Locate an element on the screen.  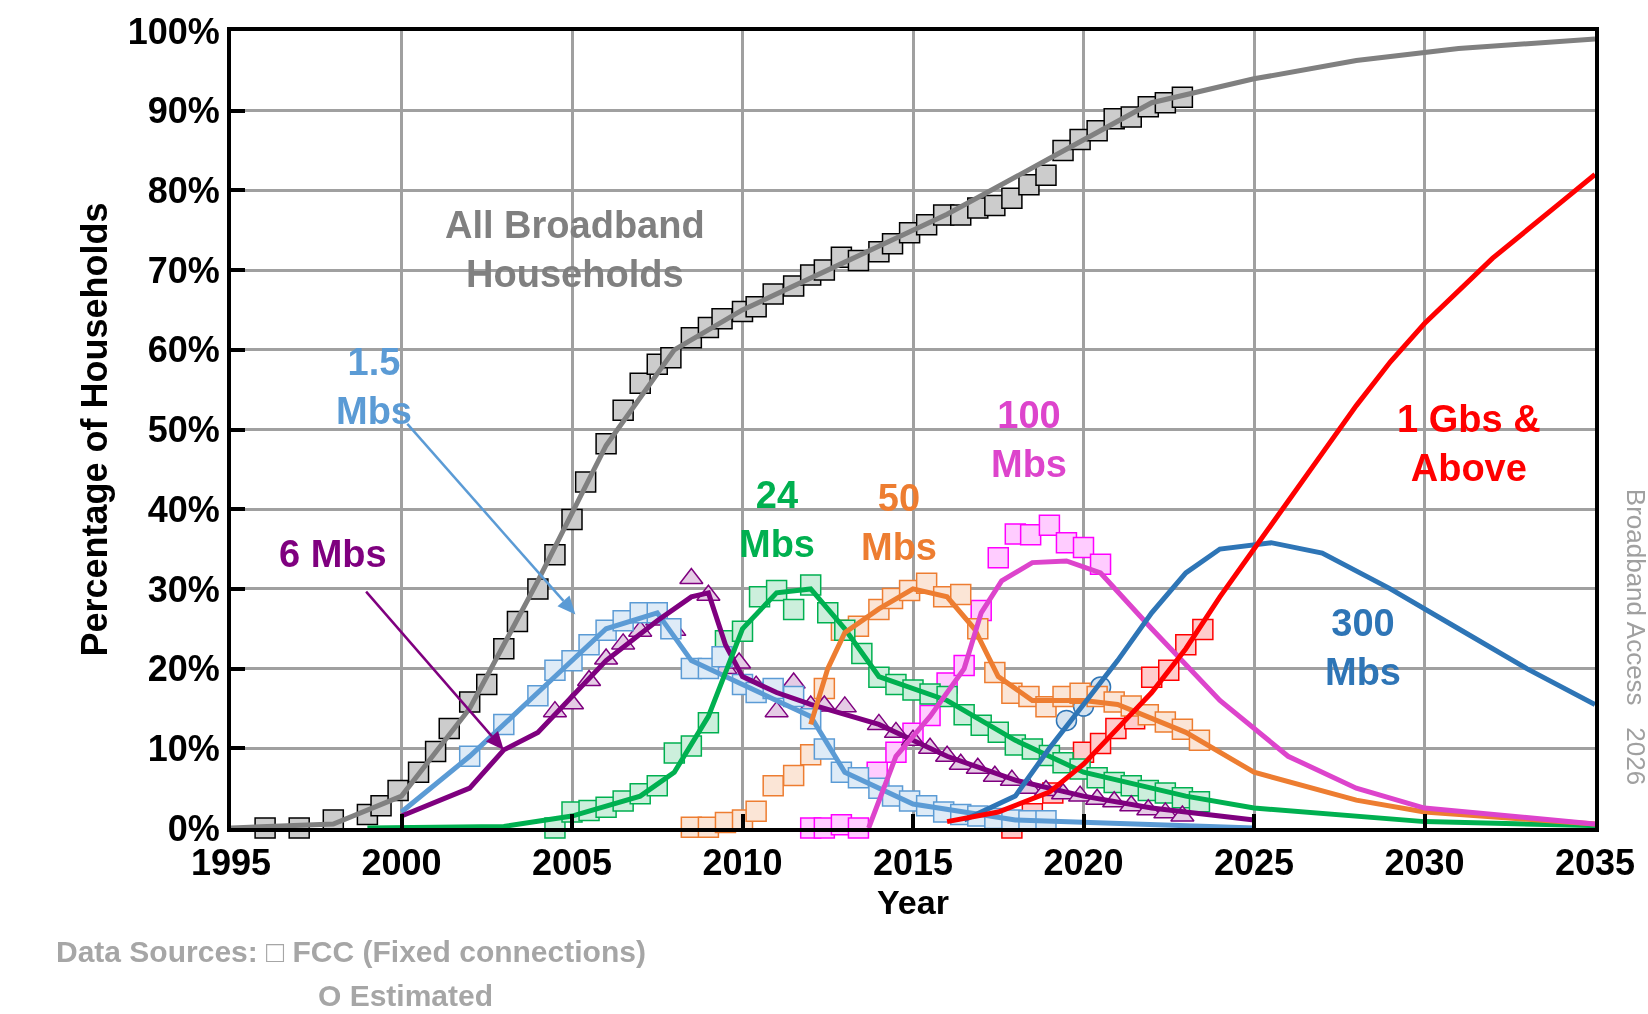
series-label: 1 Gbs & Above is located at coordinates (1469, 444).